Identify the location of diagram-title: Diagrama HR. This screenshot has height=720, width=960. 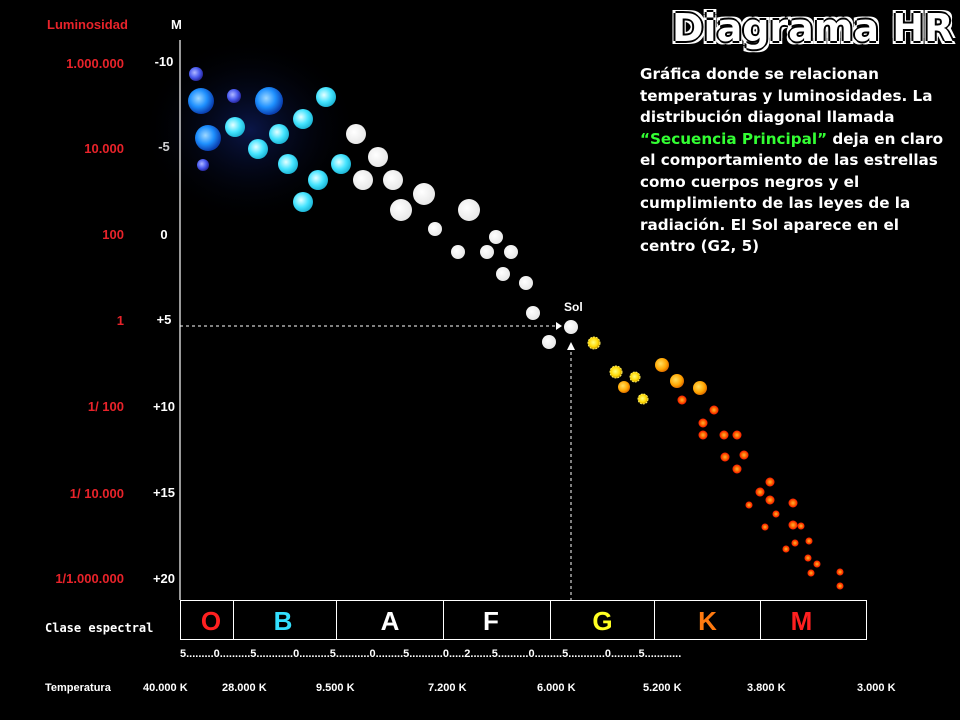
(813, 28).